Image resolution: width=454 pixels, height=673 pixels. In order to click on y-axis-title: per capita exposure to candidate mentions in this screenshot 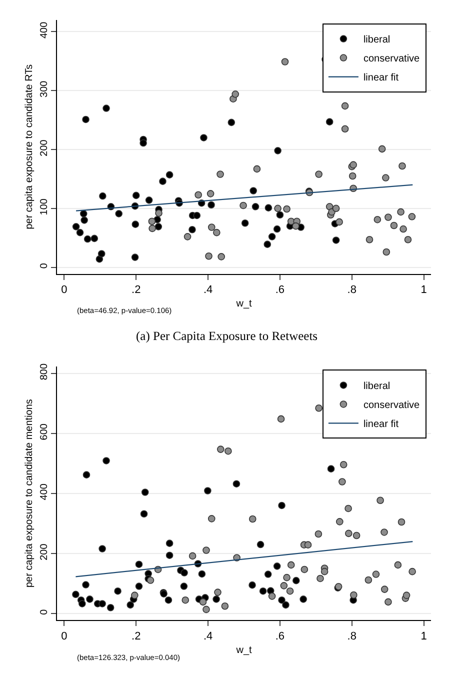, I will do `click(29, 493)`.